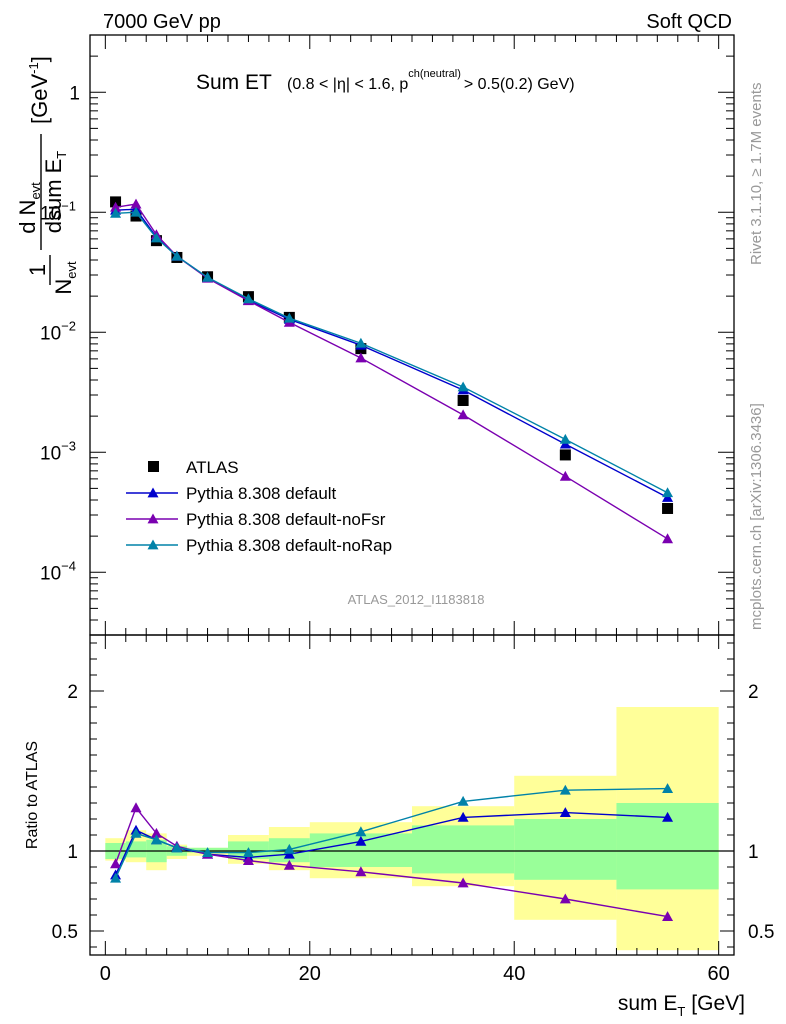  I want to click on rivet-version-text: Rivet 3.1.10, ≥ 1.7M events, so click(756, 174).